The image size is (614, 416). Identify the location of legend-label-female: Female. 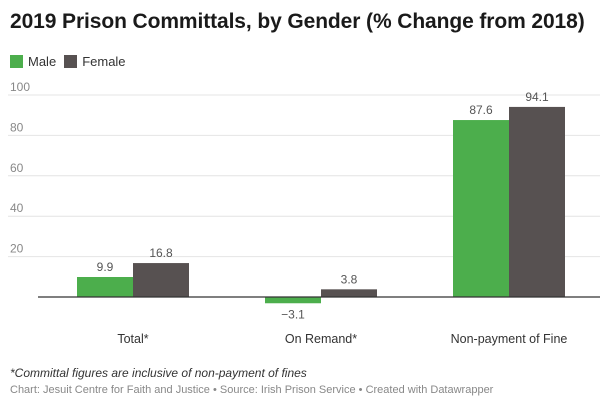
(104, 61).